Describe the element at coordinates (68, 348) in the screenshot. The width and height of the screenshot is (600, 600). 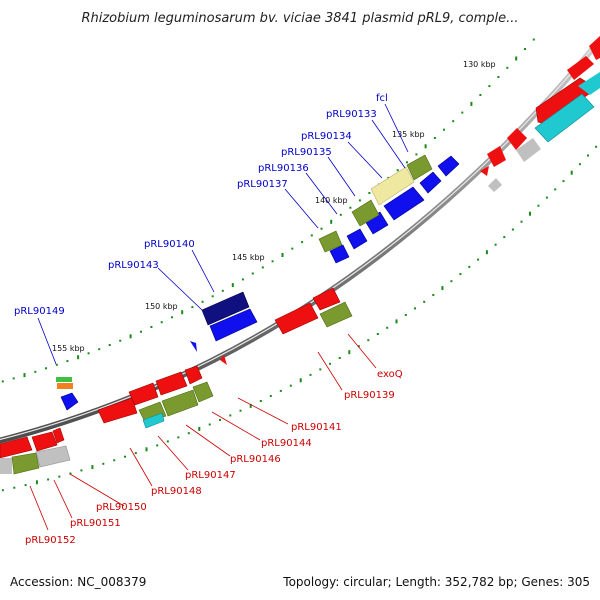
I see `tick-label-155kbp: 155 kbp` at that location.